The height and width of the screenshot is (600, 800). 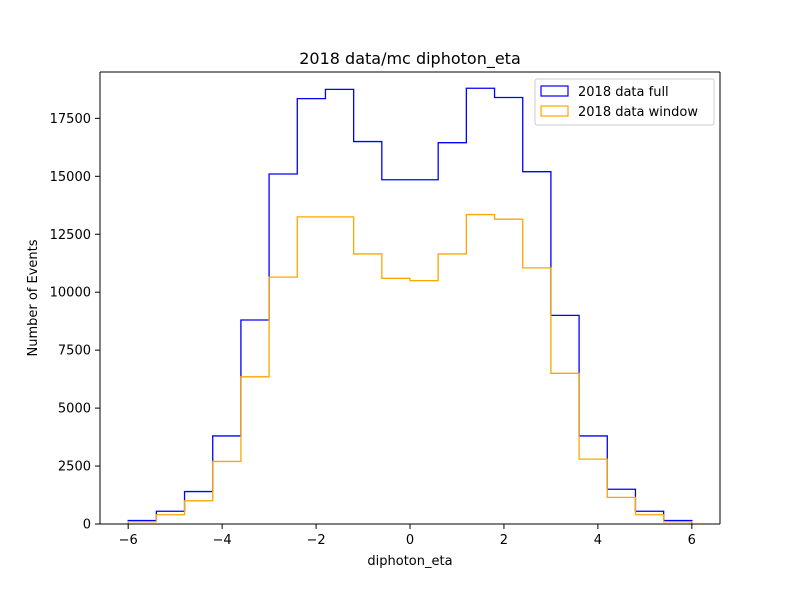 What do you see at coordinates (410, 540) in the screenshot?
I see `x-tick-label: 0` at bounding box center [410, 540].